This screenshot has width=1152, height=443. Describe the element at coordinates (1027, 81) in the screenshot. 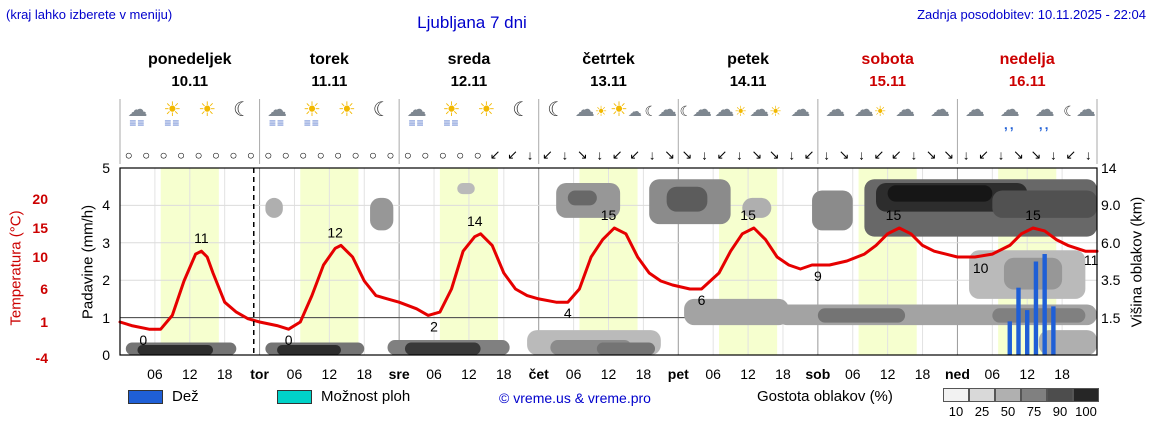

I see `day-date: 16.11` at that location.